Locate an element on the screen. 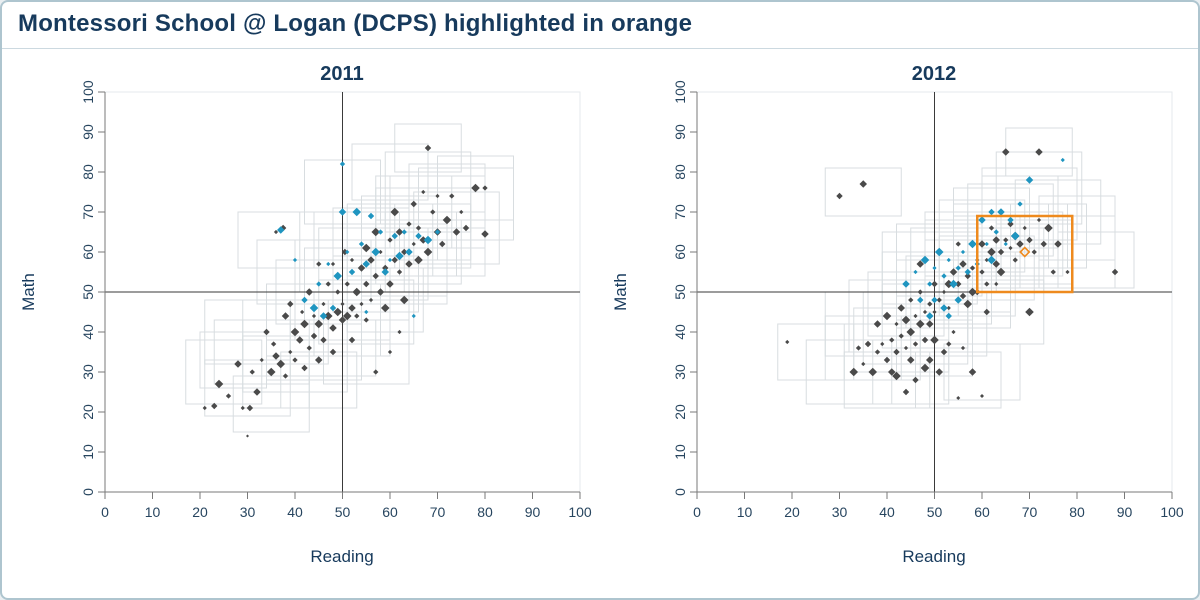  panel-title-2011: 2011 is located at coordinates (341, 74).